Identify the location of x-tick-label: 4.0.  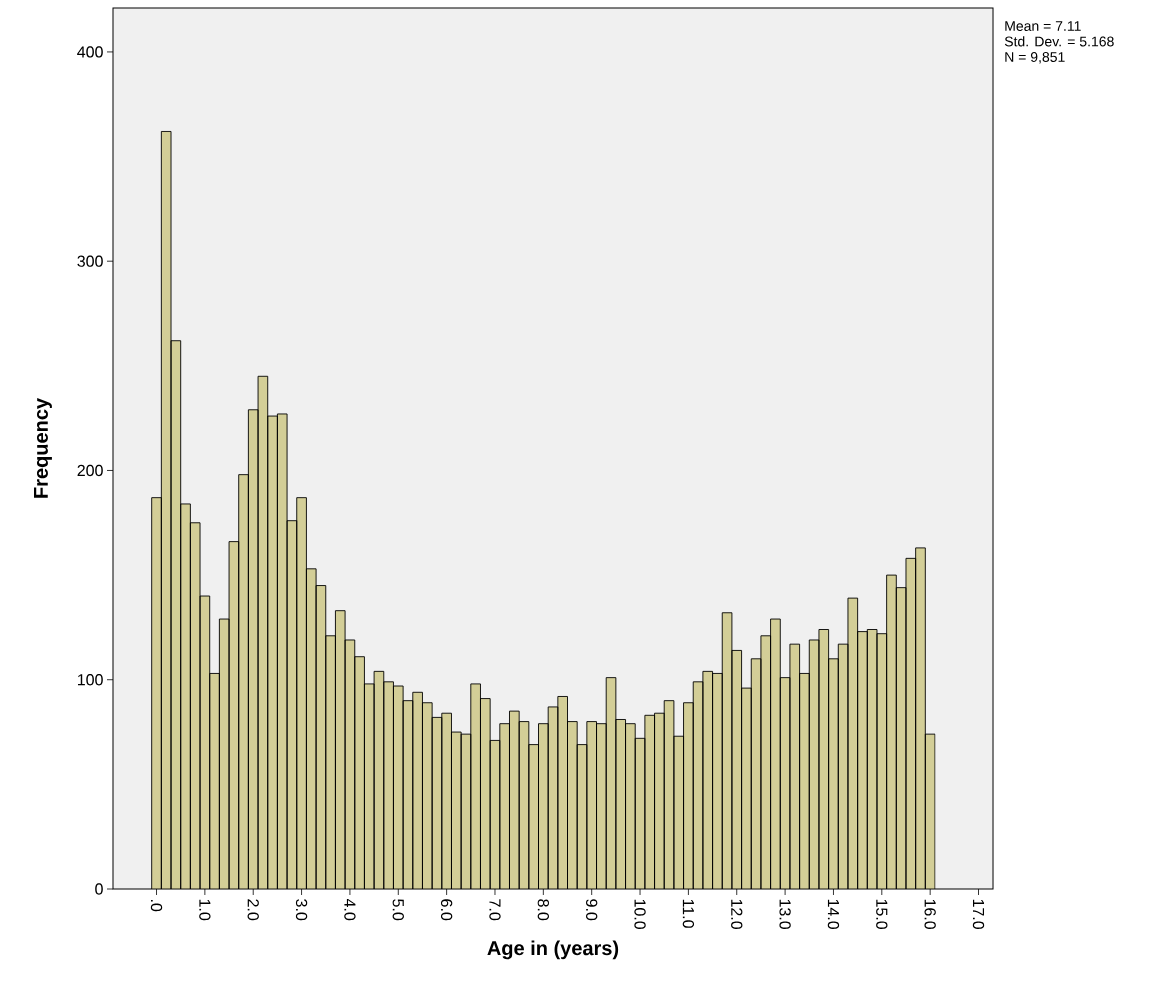
(350, 909).